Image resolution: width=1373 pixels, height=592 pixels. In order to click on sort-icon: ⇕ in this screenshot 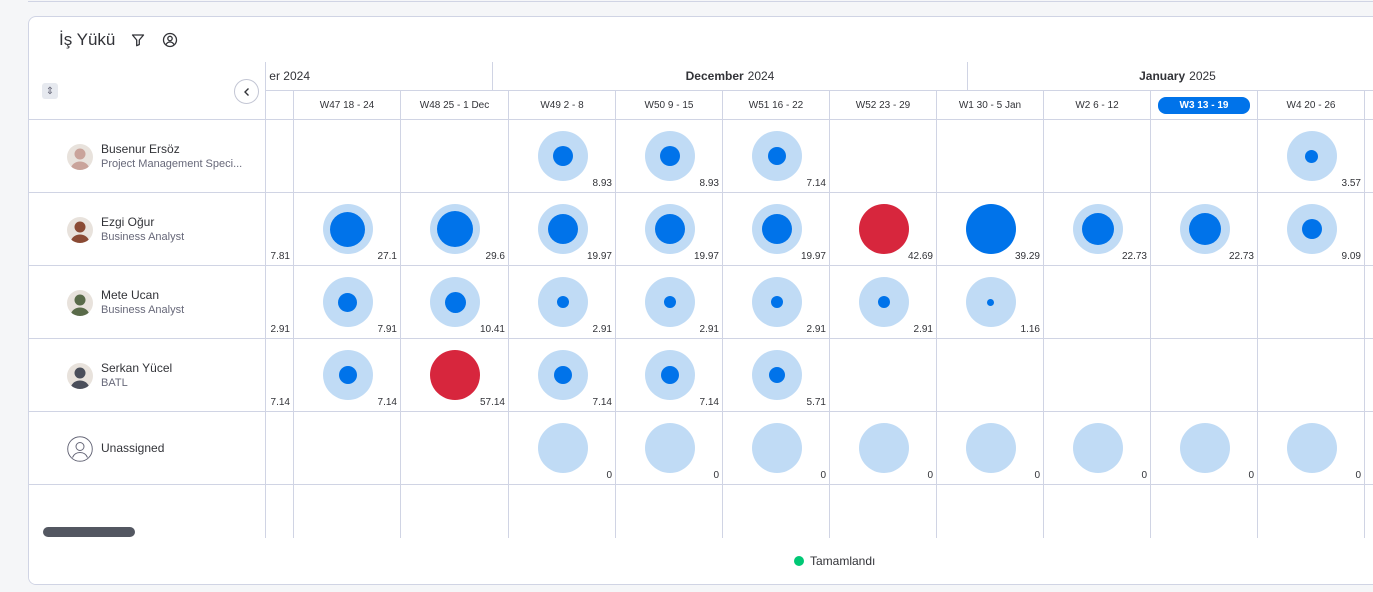, I will do `click(50, 91)`.